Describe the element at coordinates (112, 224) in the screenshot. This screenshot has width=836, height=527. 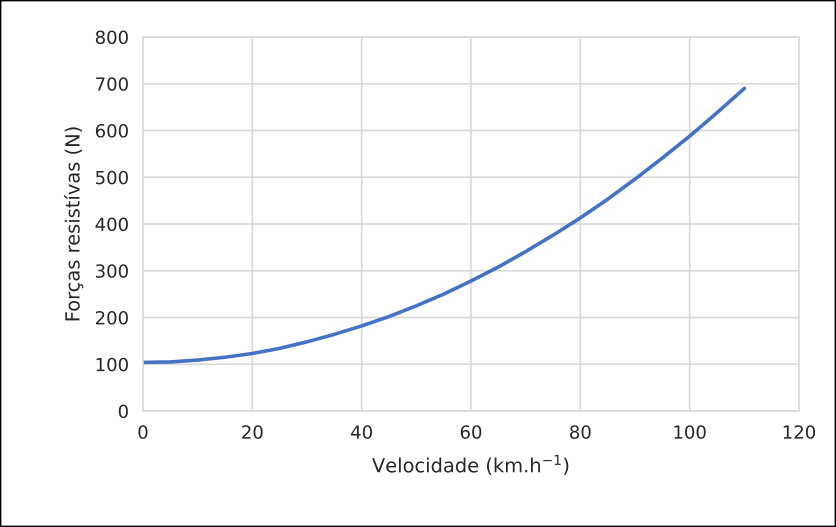
I see `y-tick-label: 400` at that location.